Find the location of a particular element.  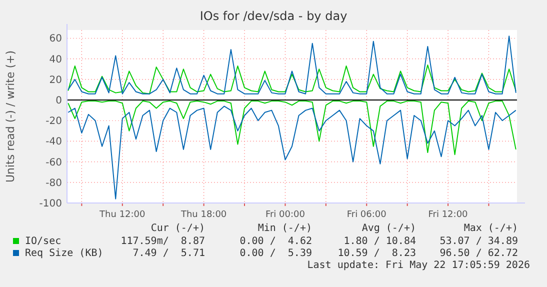

y-tick-label: -40 is located at coordinates (54, 142).